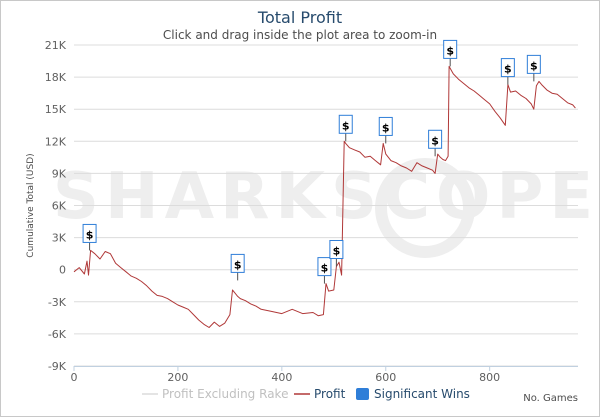 The width and height of the screenshot is (600, 417). Describe the element at coordinates (362, 394) in the screenshot. I see `legend-significant-wins-swatch` at that location.